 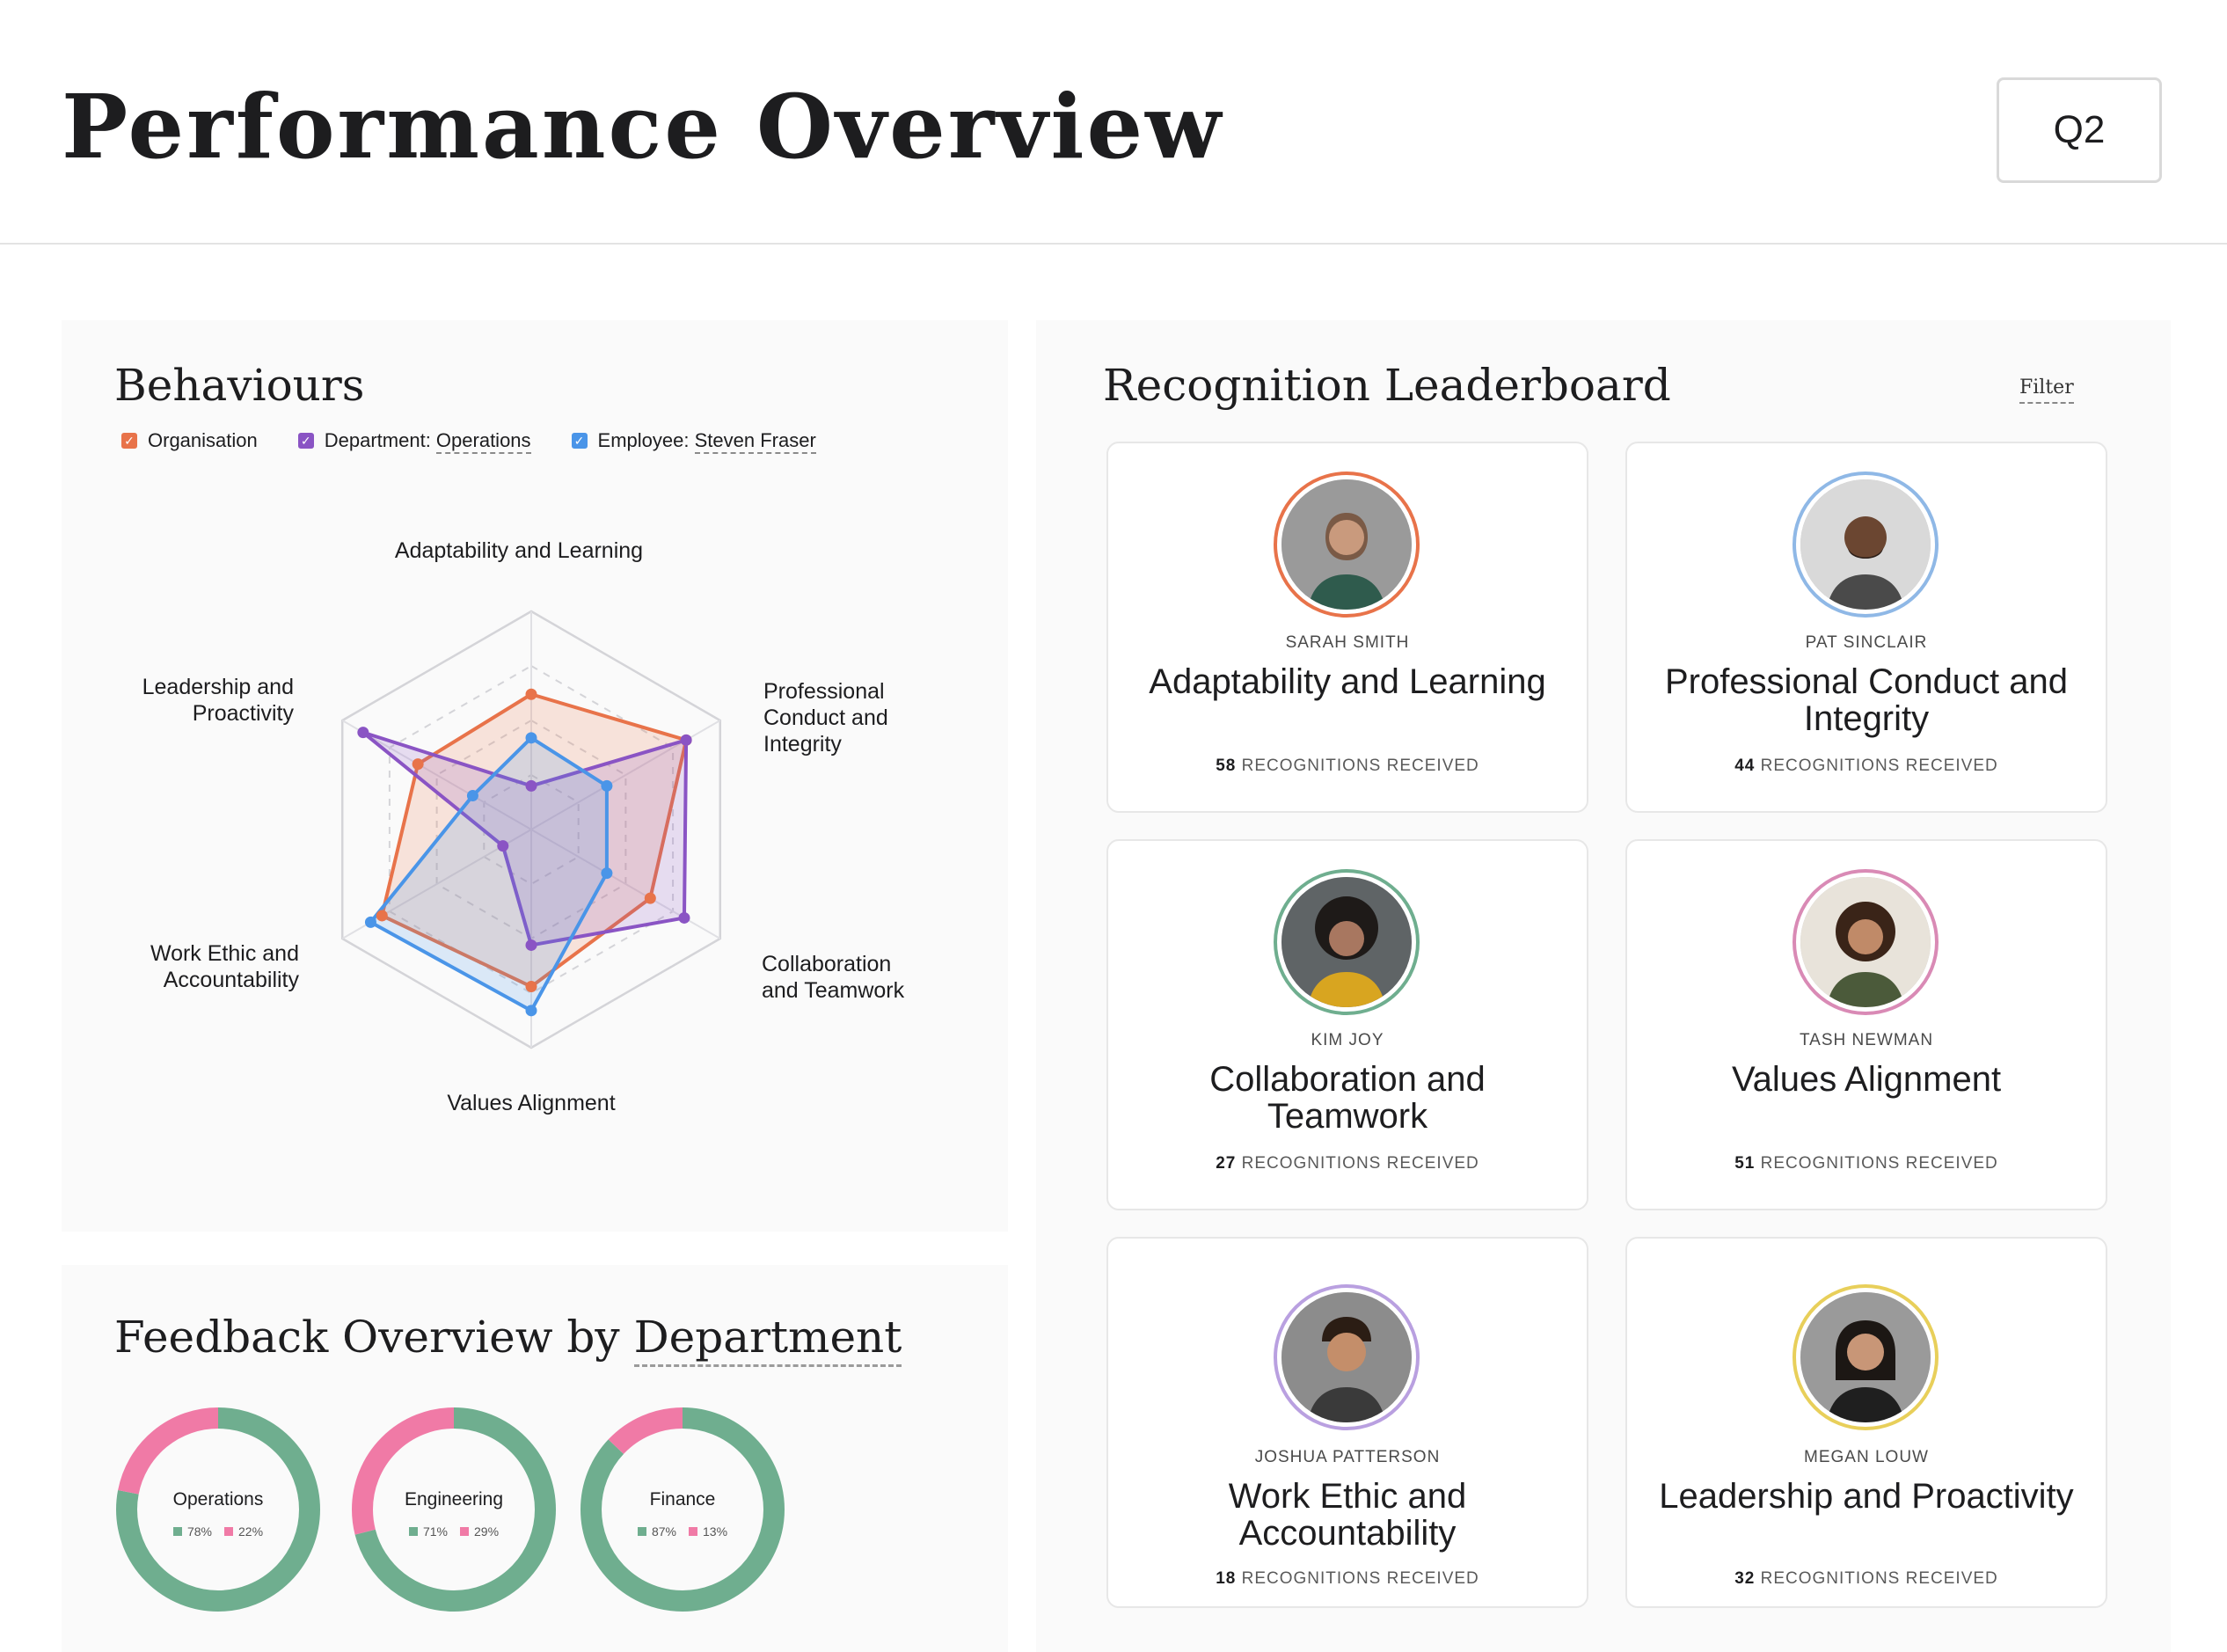 I want to click on positive-stat: 78%, so click(x=192, y=1531).